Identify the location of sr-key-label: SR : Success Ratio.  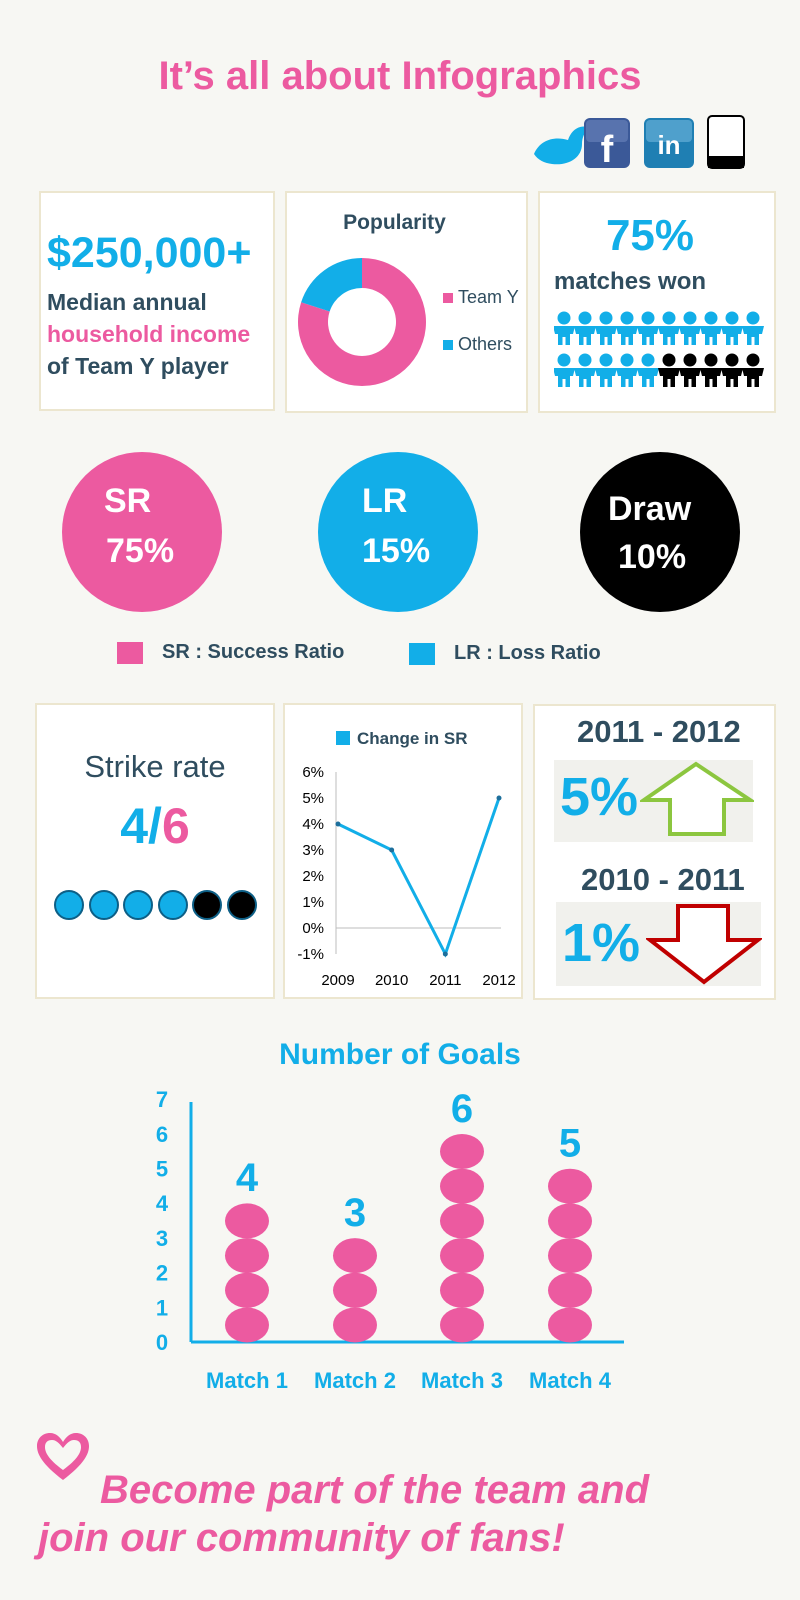
(253, 652).